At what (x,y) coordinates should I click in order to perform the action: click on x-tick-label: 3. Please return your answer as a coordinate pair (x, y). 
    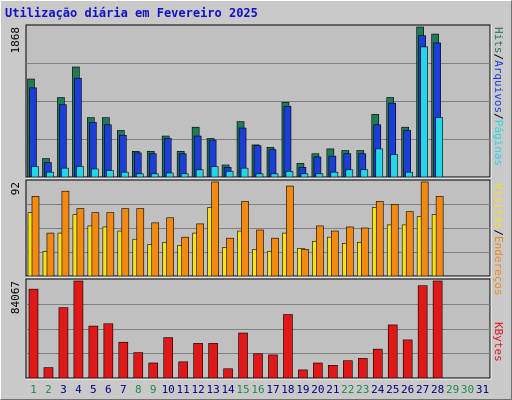
    Looking at the image, I should click on (63, 389).